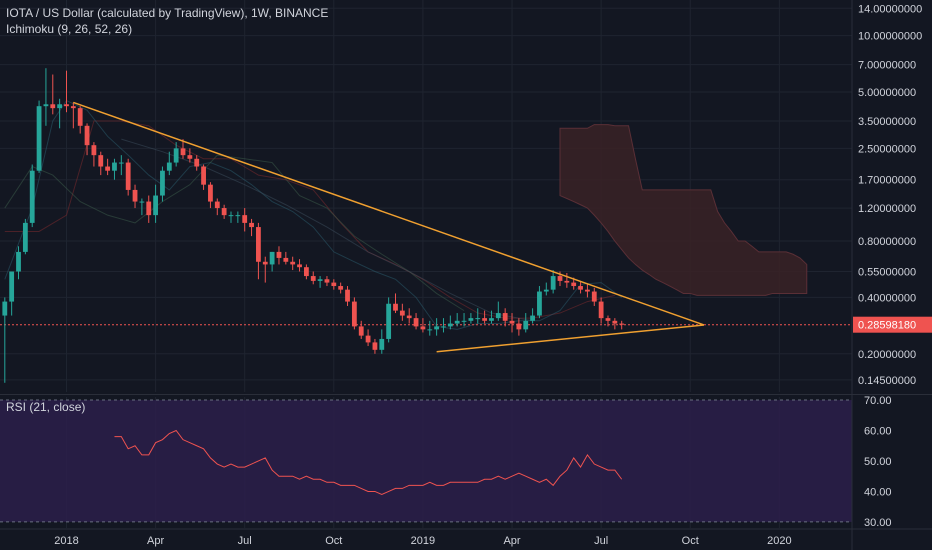 The image size is (932, 550). What do you see at coordinates (46, 407) in the screenshot?
I see `rsi-legend: RSI (21, close)` at bounding box center [46, 407].